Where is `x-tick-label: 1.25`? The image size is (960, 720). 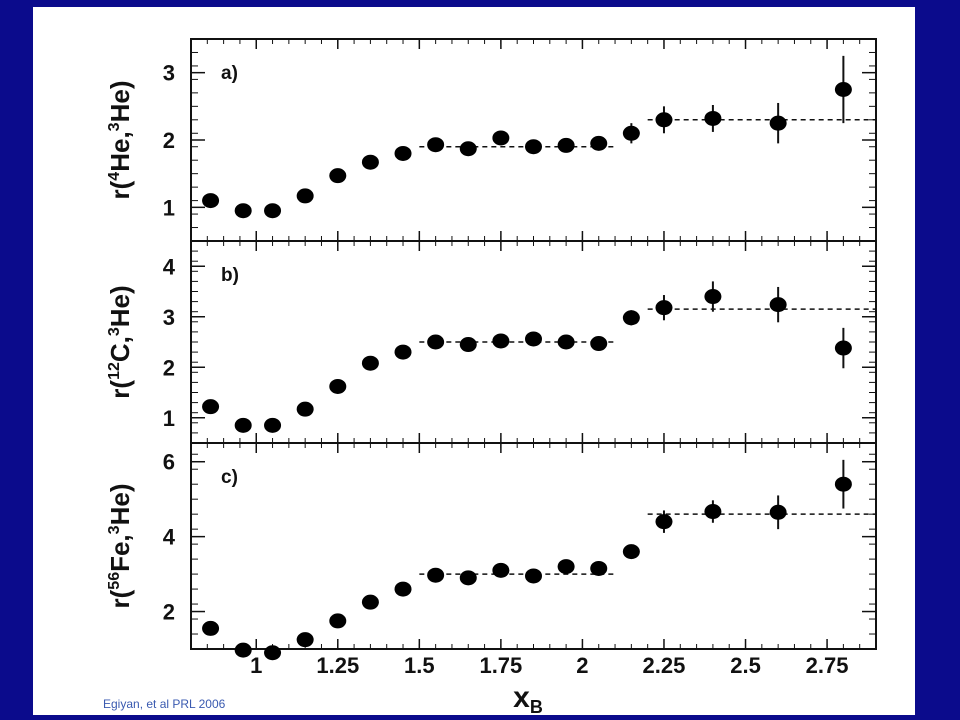 x-tick-label: 1.25 is located at coordinates (337, 665).